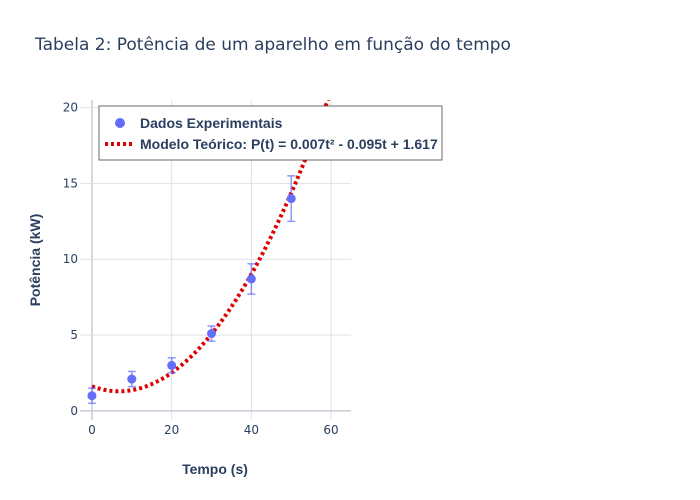  Describe the element at coordinates (171, 430) in the screenshot. I see `x-tick-label: 20` at that location.